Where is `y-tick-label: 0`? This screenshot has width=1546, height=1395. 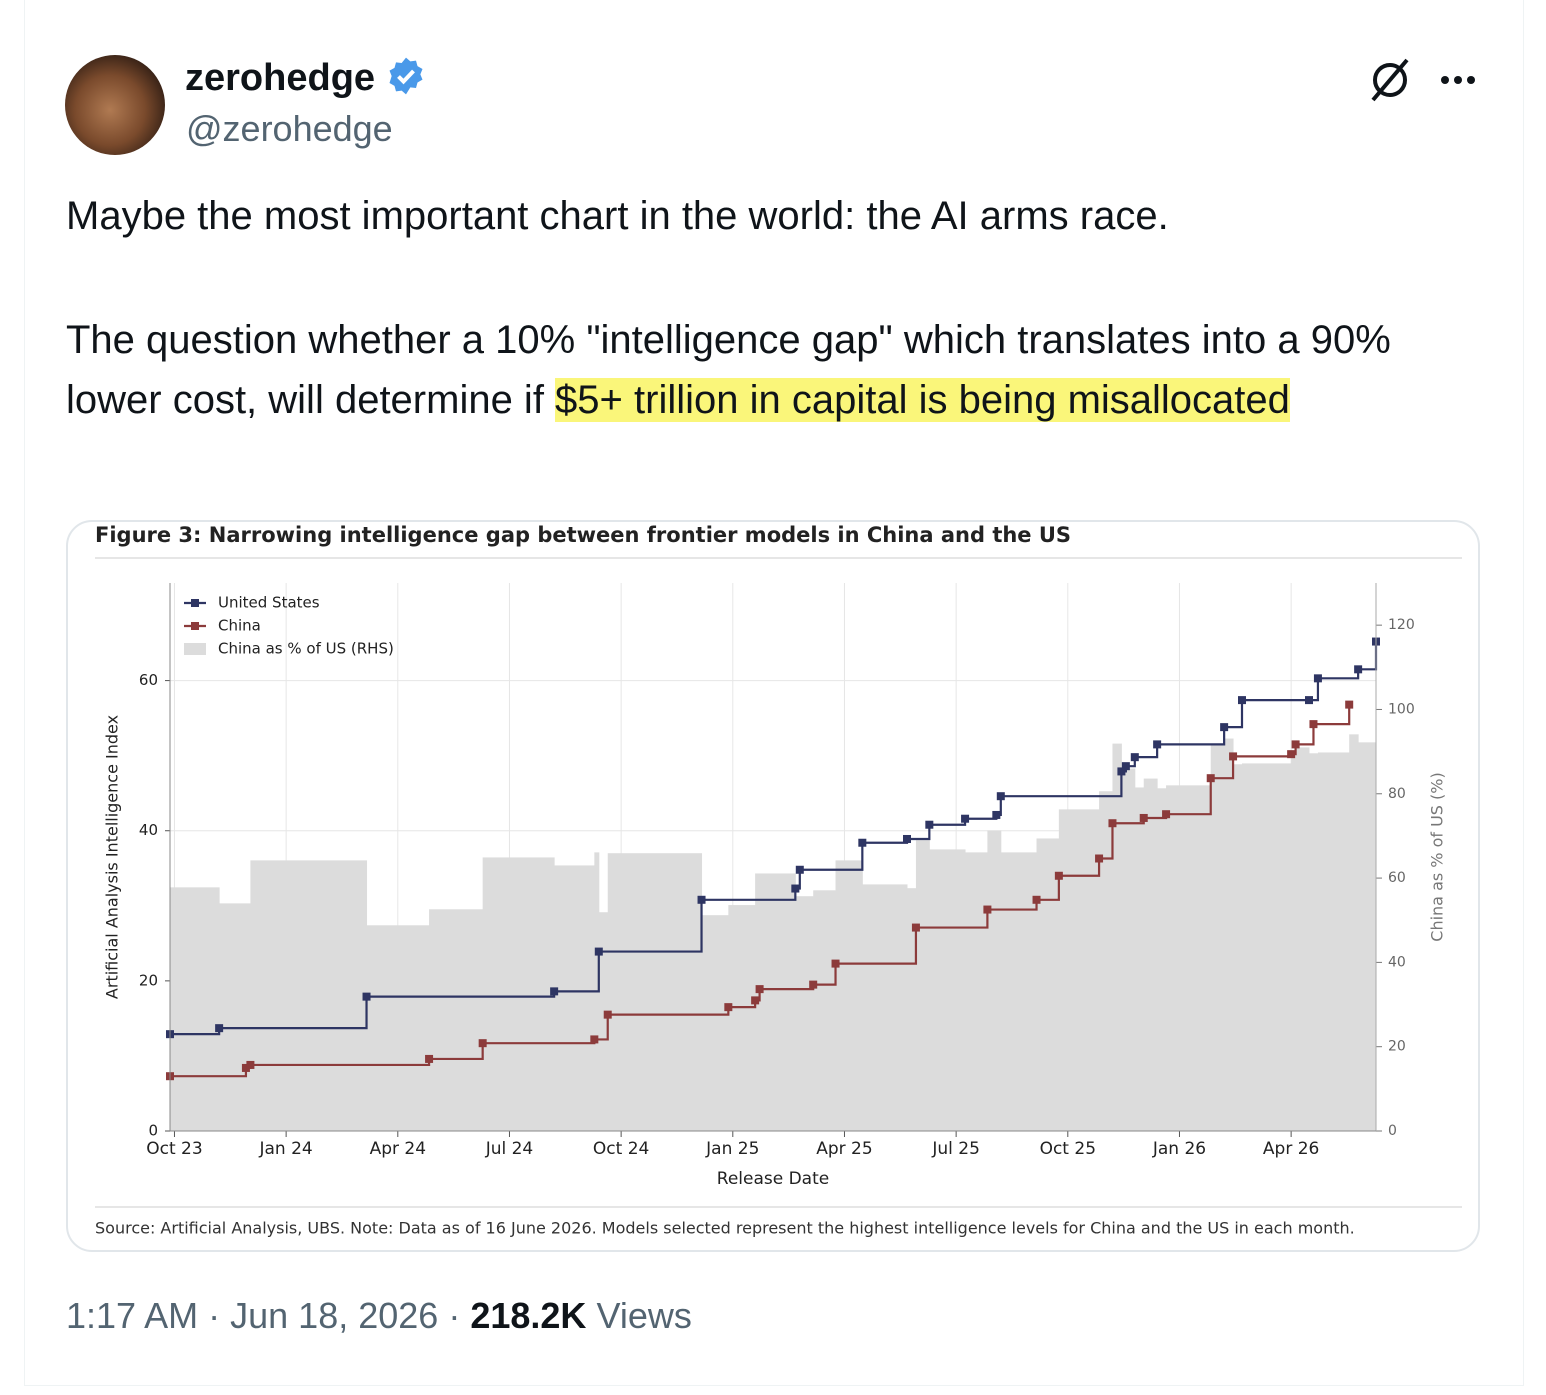 y-tick-label: 0 is located at coordinates (153, 1131).